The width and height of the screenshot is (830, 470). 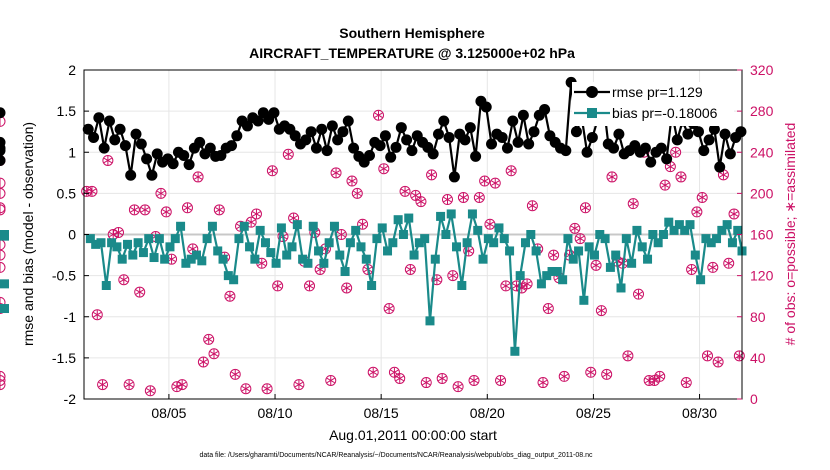 What do you see at coordinates (653, 104) in the screenshot?
I see `legend: rmse pr=1.129 bias pr=-0.18006` at bounding box center [653, 104].